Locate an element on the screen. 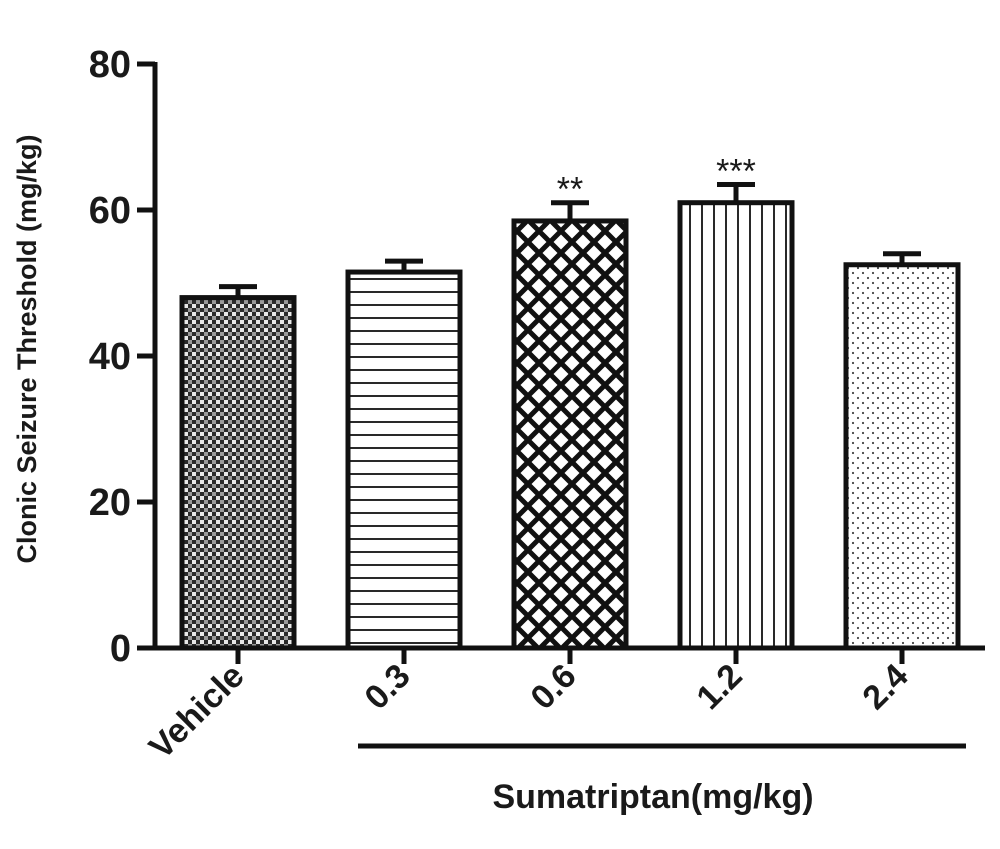 The image size is (1000, 849). bar-group-2: 0.6 ** is located at coordinates (570, 444).